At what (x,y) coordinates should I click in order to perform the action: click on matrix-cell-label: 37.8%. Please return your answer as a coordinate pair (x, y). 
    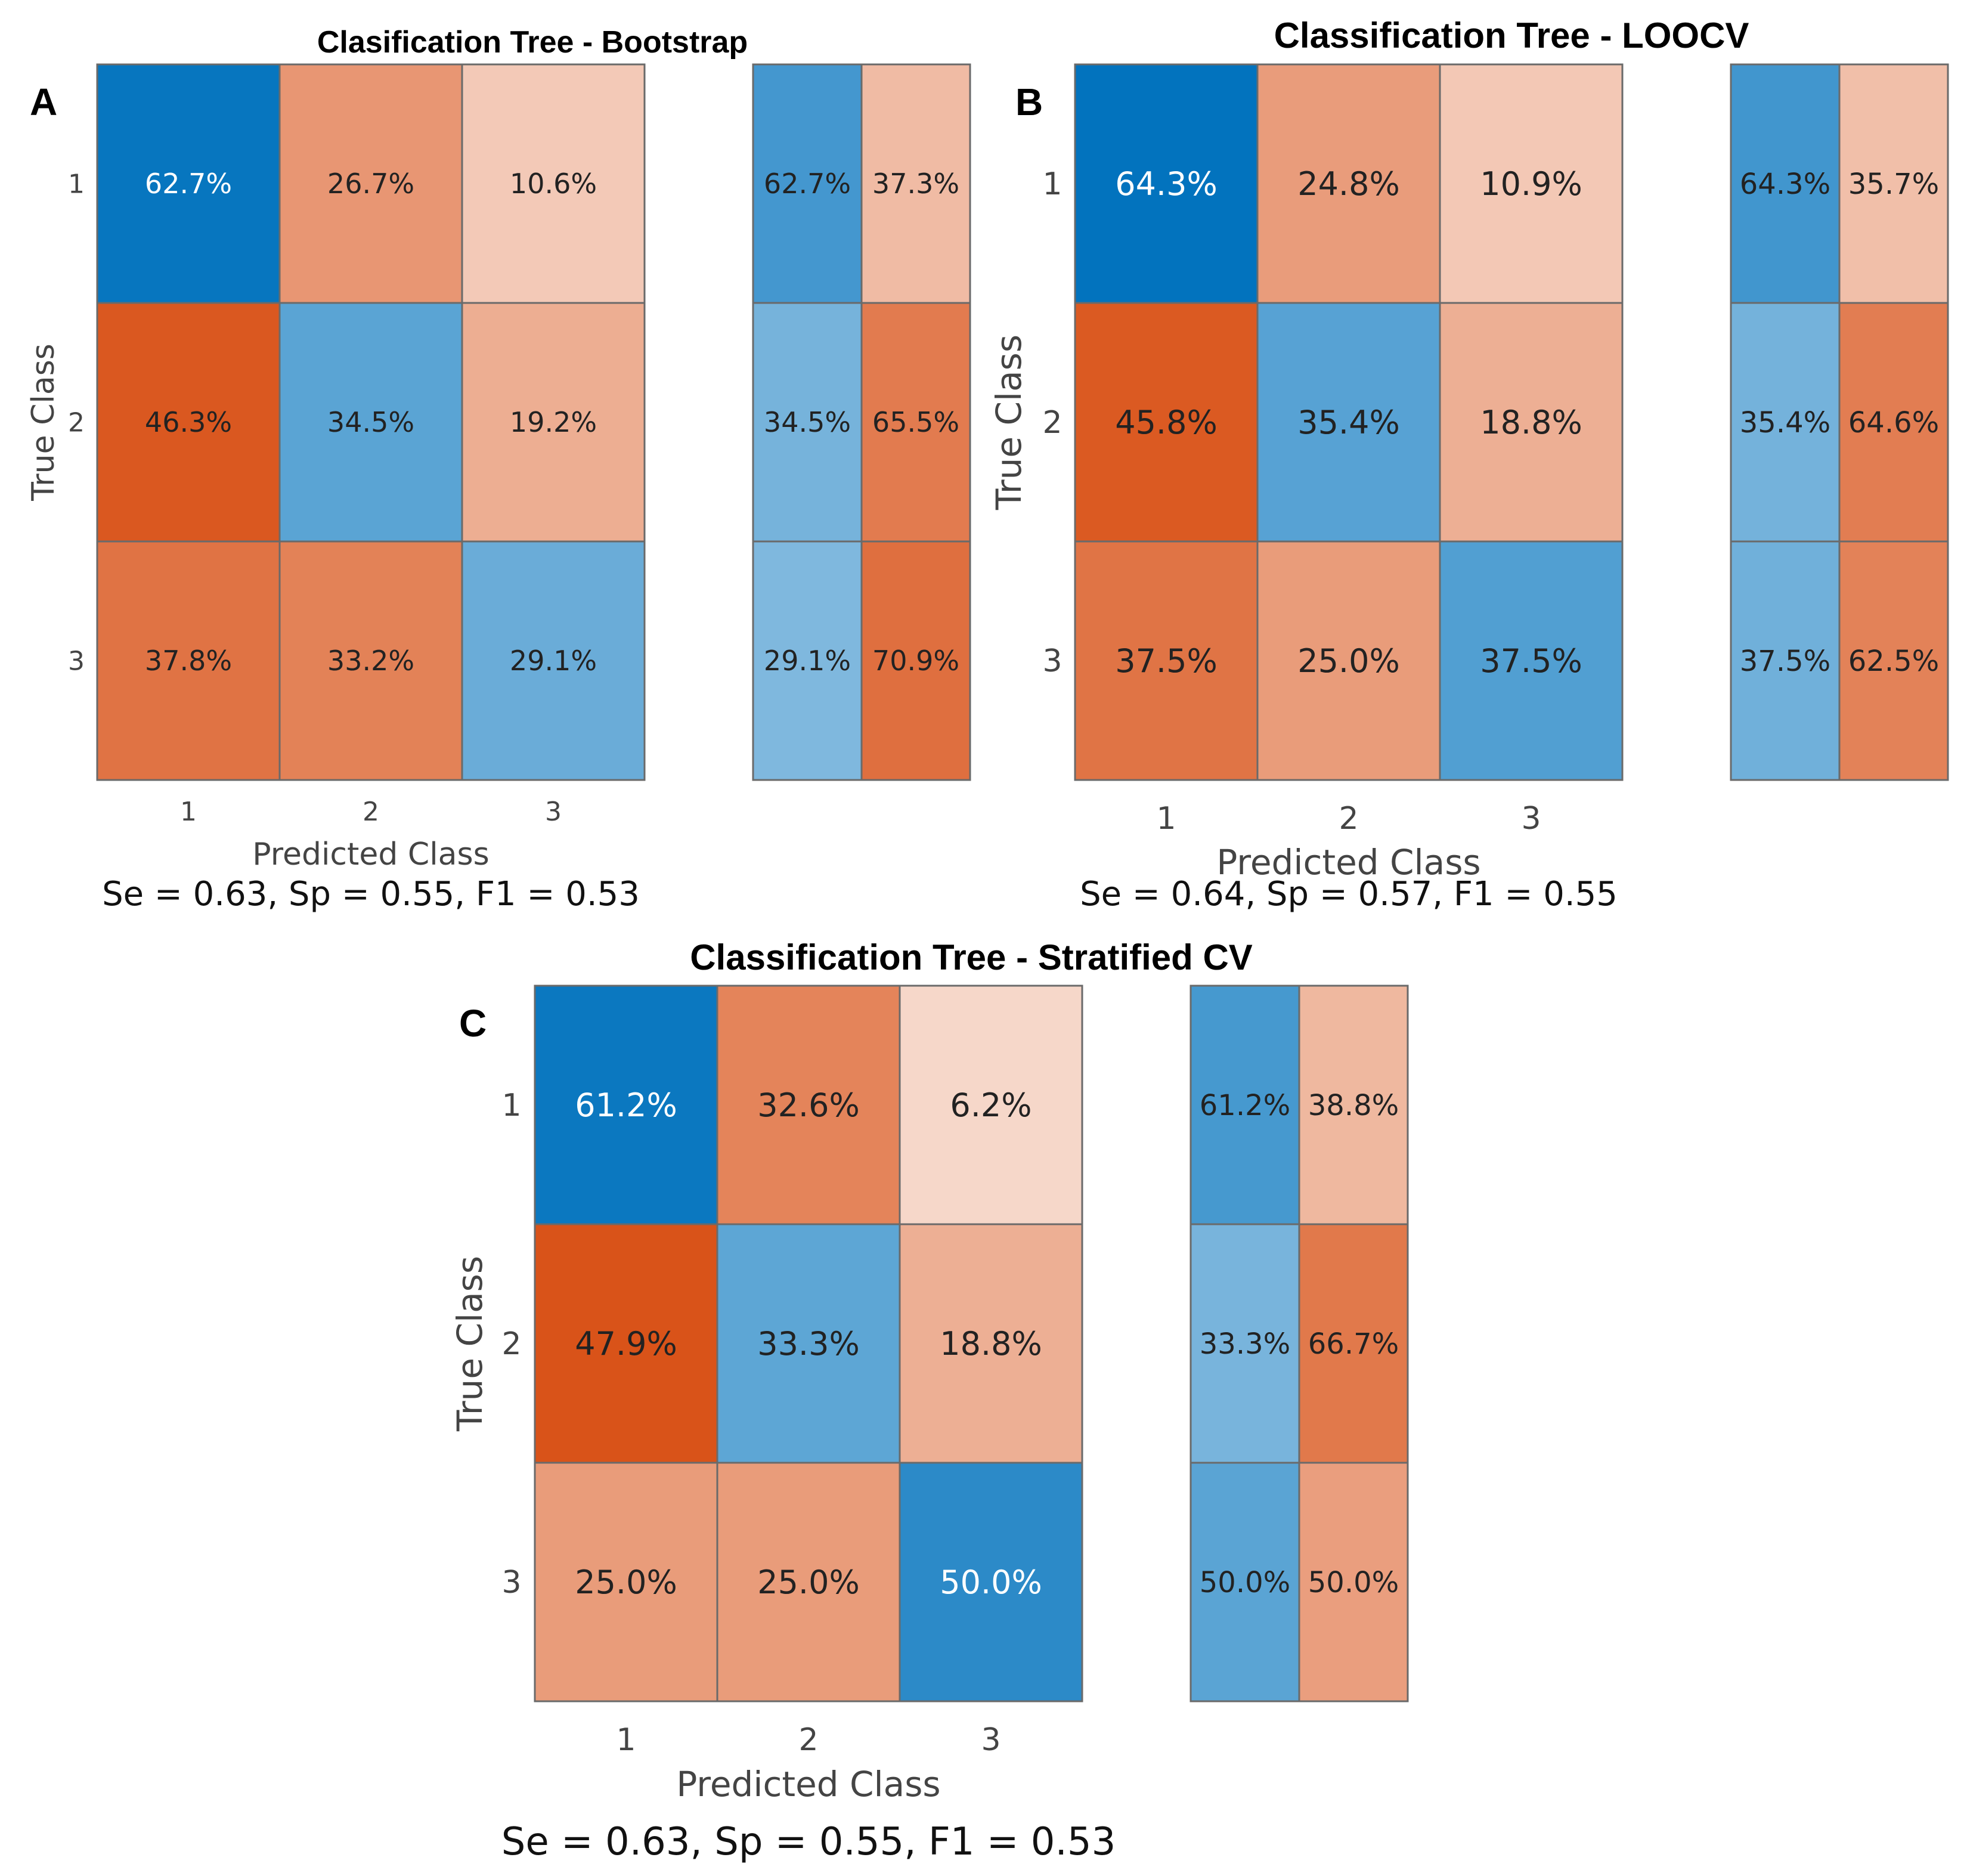
    Looking at the image, I should click on (189, 661).